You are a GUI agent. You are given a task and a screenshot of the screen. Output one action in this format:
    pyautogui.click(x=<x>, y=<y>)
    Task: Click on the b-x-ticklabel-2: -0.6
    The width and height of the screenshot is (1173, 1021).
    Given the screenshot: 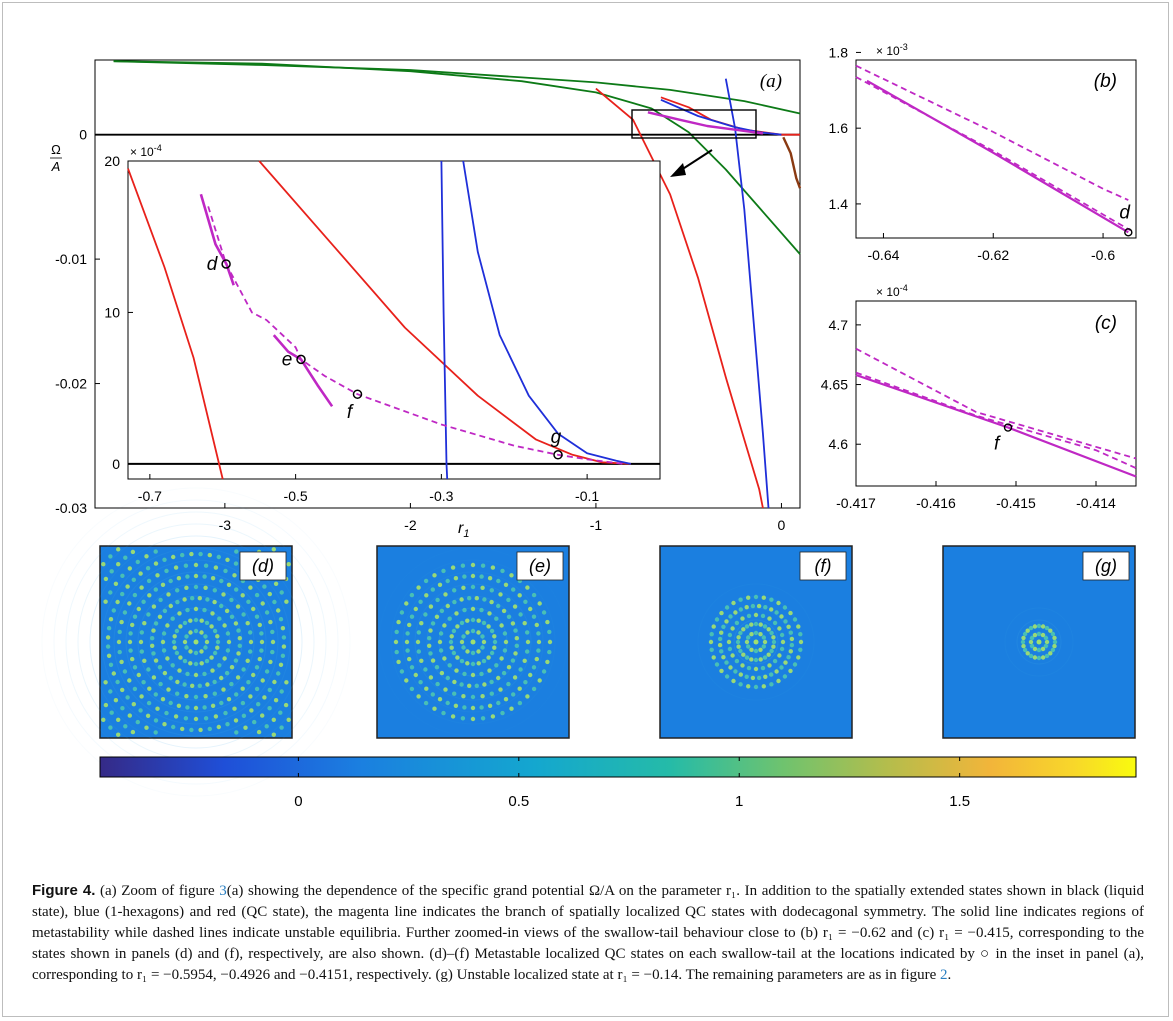 What is the action you would take?
    pyautogui.click(x=1103, y=255)
    